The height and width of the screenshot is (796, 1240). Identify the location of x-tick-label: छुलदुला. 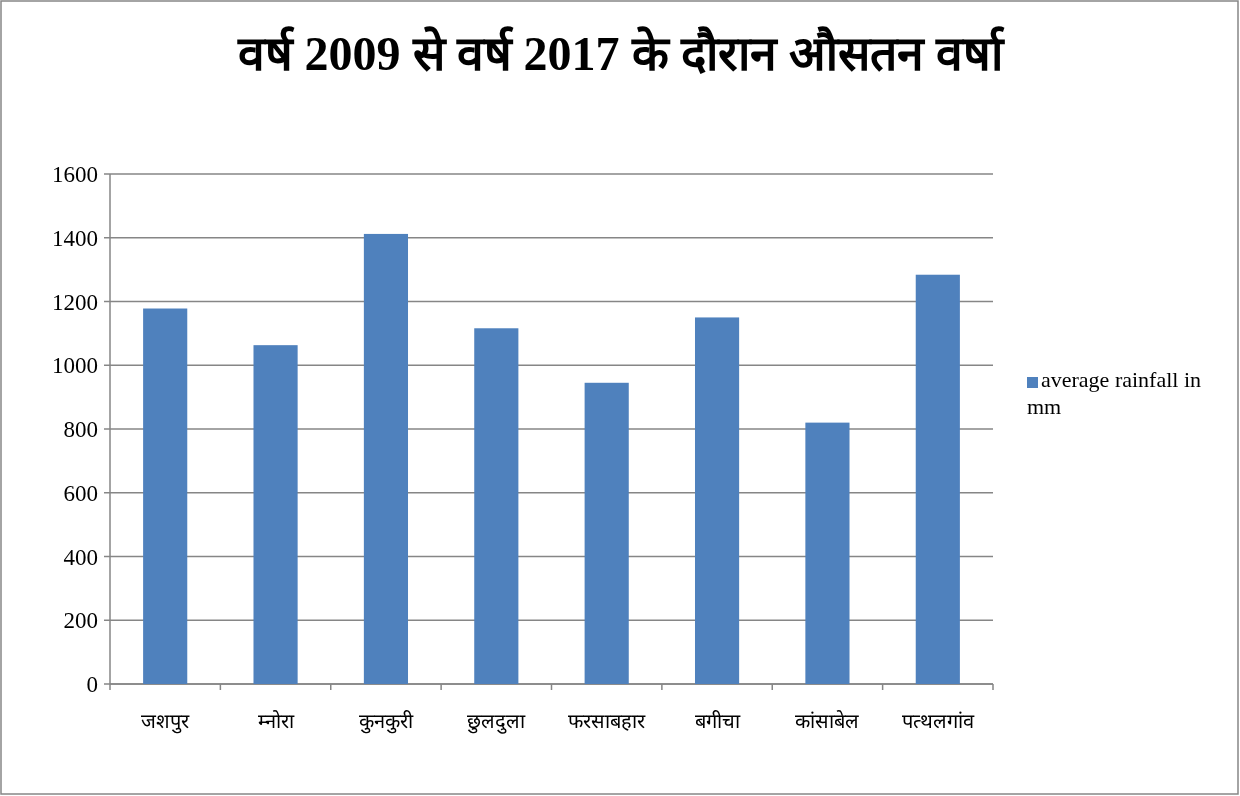
(497, 722).